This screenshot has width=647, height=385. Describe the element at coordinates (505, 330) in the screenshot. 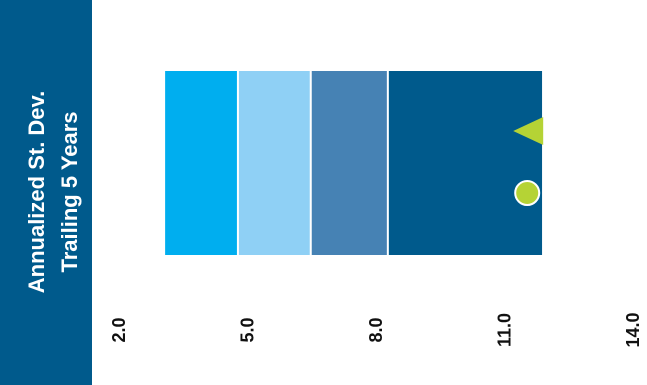

I see `x-tick-label: 11.0` at that location.